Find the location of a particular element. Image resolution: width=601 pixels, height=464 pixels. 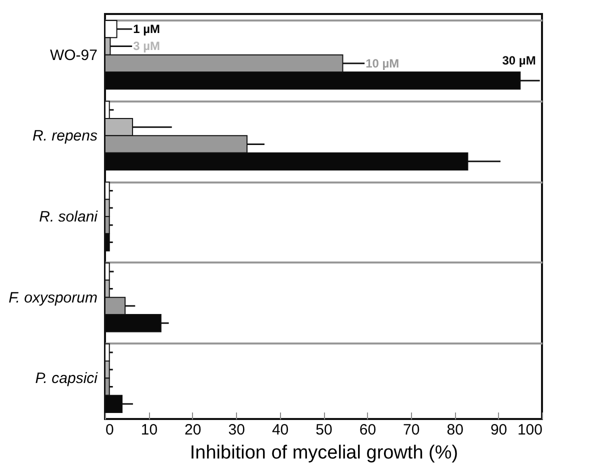

x-tick-label: 30 is located at coordinates (236, 430).